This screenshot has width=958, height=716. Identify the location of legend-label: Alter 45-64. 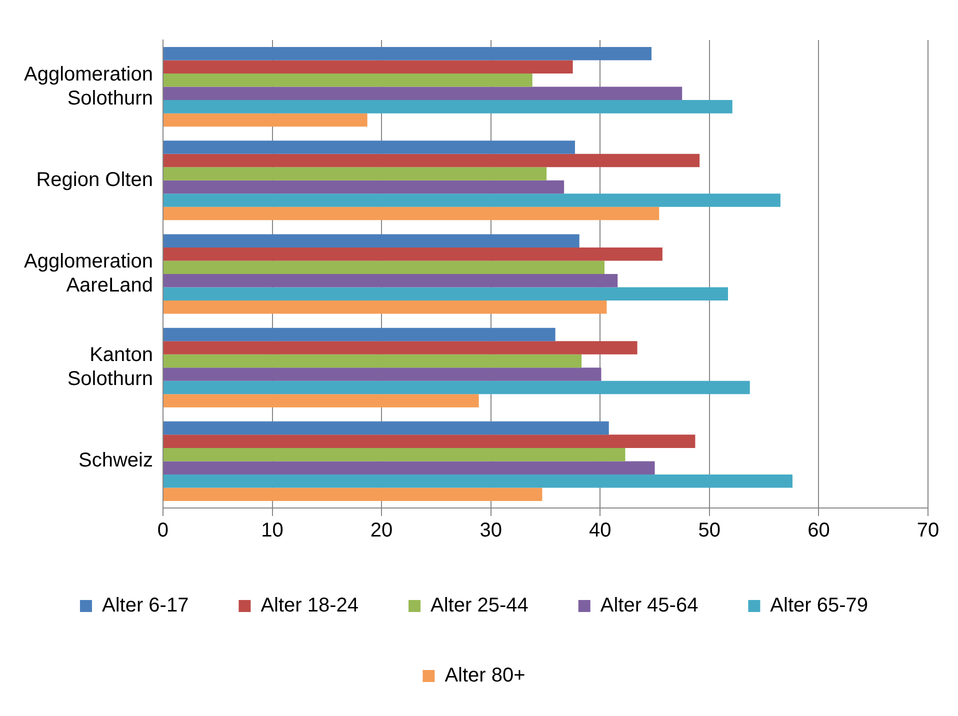
(649, 605).